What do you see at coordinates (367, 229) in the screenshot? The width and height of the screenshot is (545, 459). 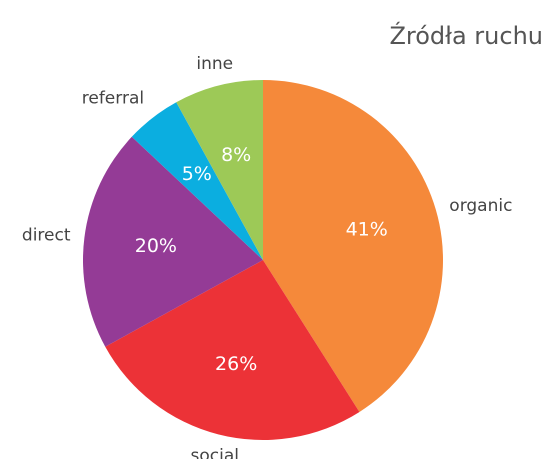 I see `slice-value-label: 41%` at bounding box center [367, 229].